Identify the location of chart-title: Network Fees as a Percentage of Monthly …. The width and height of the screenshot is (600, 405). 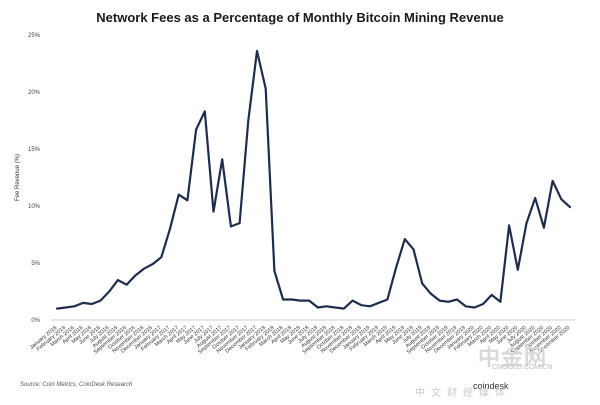
(300, 17).